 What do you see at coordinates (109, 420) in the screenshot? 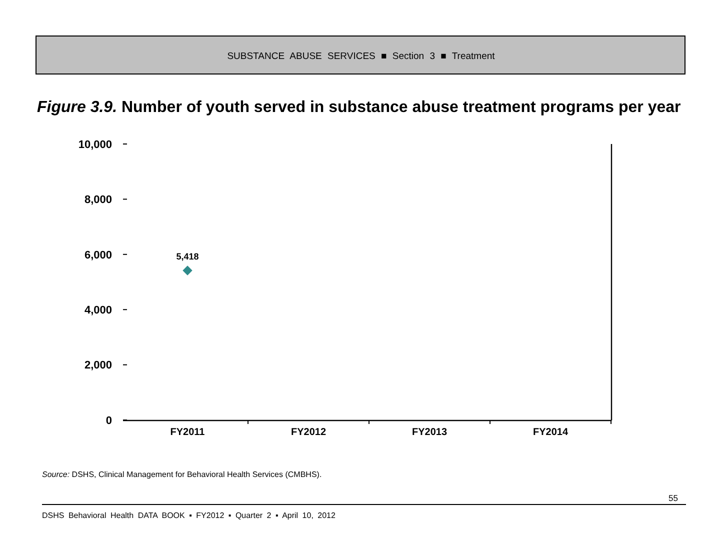
I see `y-tick-label: 0` at bounding box center [109, 420].